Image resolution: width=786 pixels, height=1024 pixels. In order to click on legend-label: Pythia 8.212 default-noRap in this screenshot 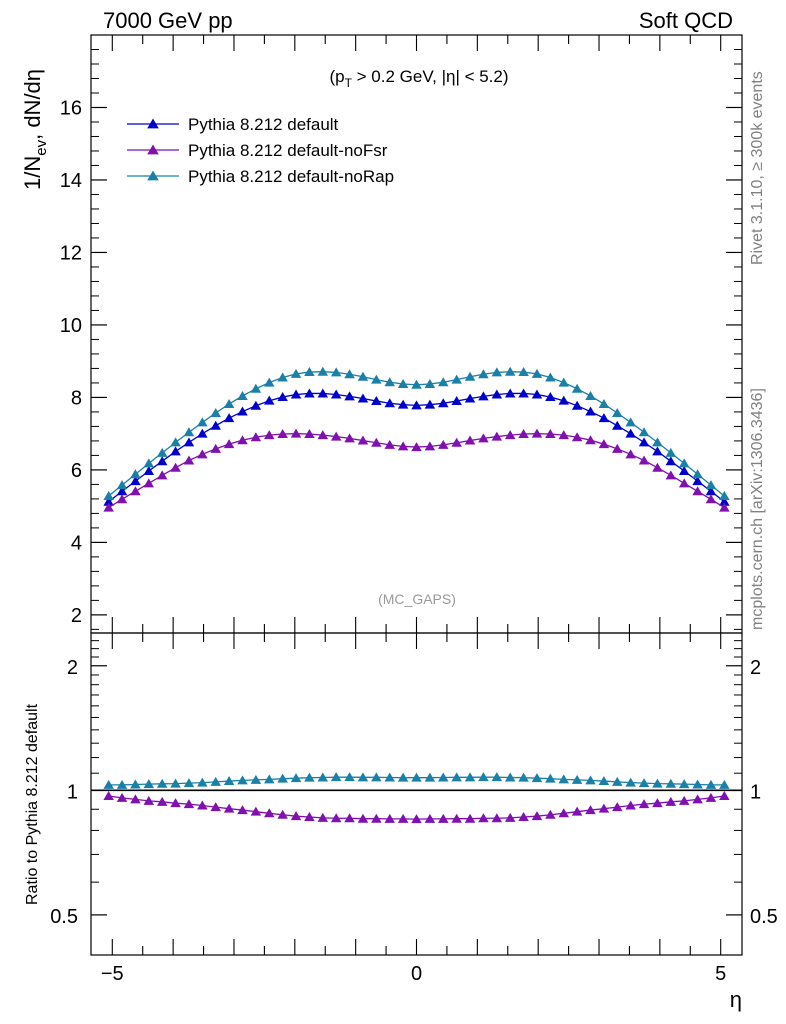, I will do `click(291, 176)`.